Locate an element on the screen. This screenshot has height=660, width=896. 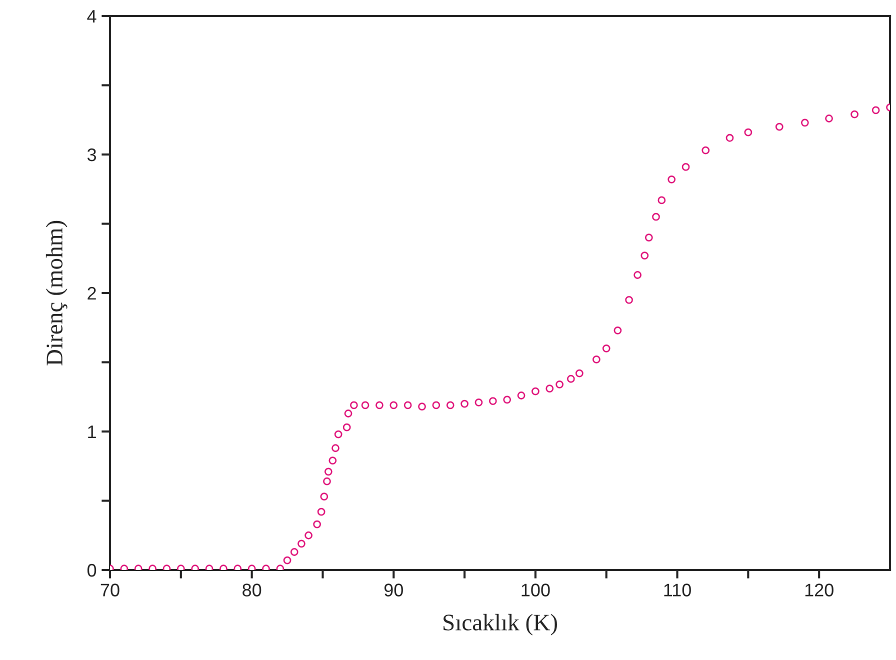
x-axis-title: Sıcaklık (K) is located at coordinates (500, 625).